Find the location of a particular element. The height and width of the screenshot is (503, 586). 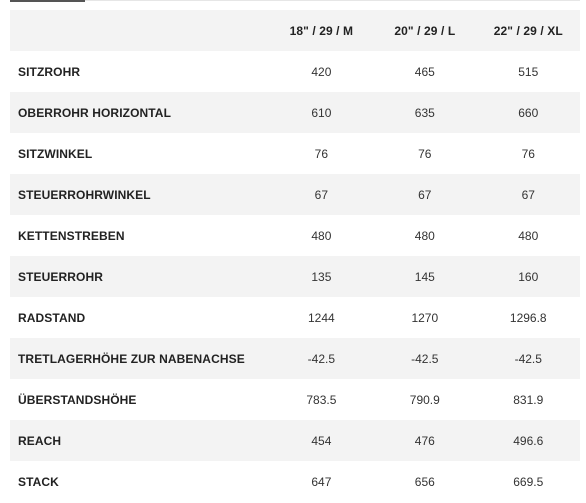

row-label: STACK is located at coordinates (38, 481).